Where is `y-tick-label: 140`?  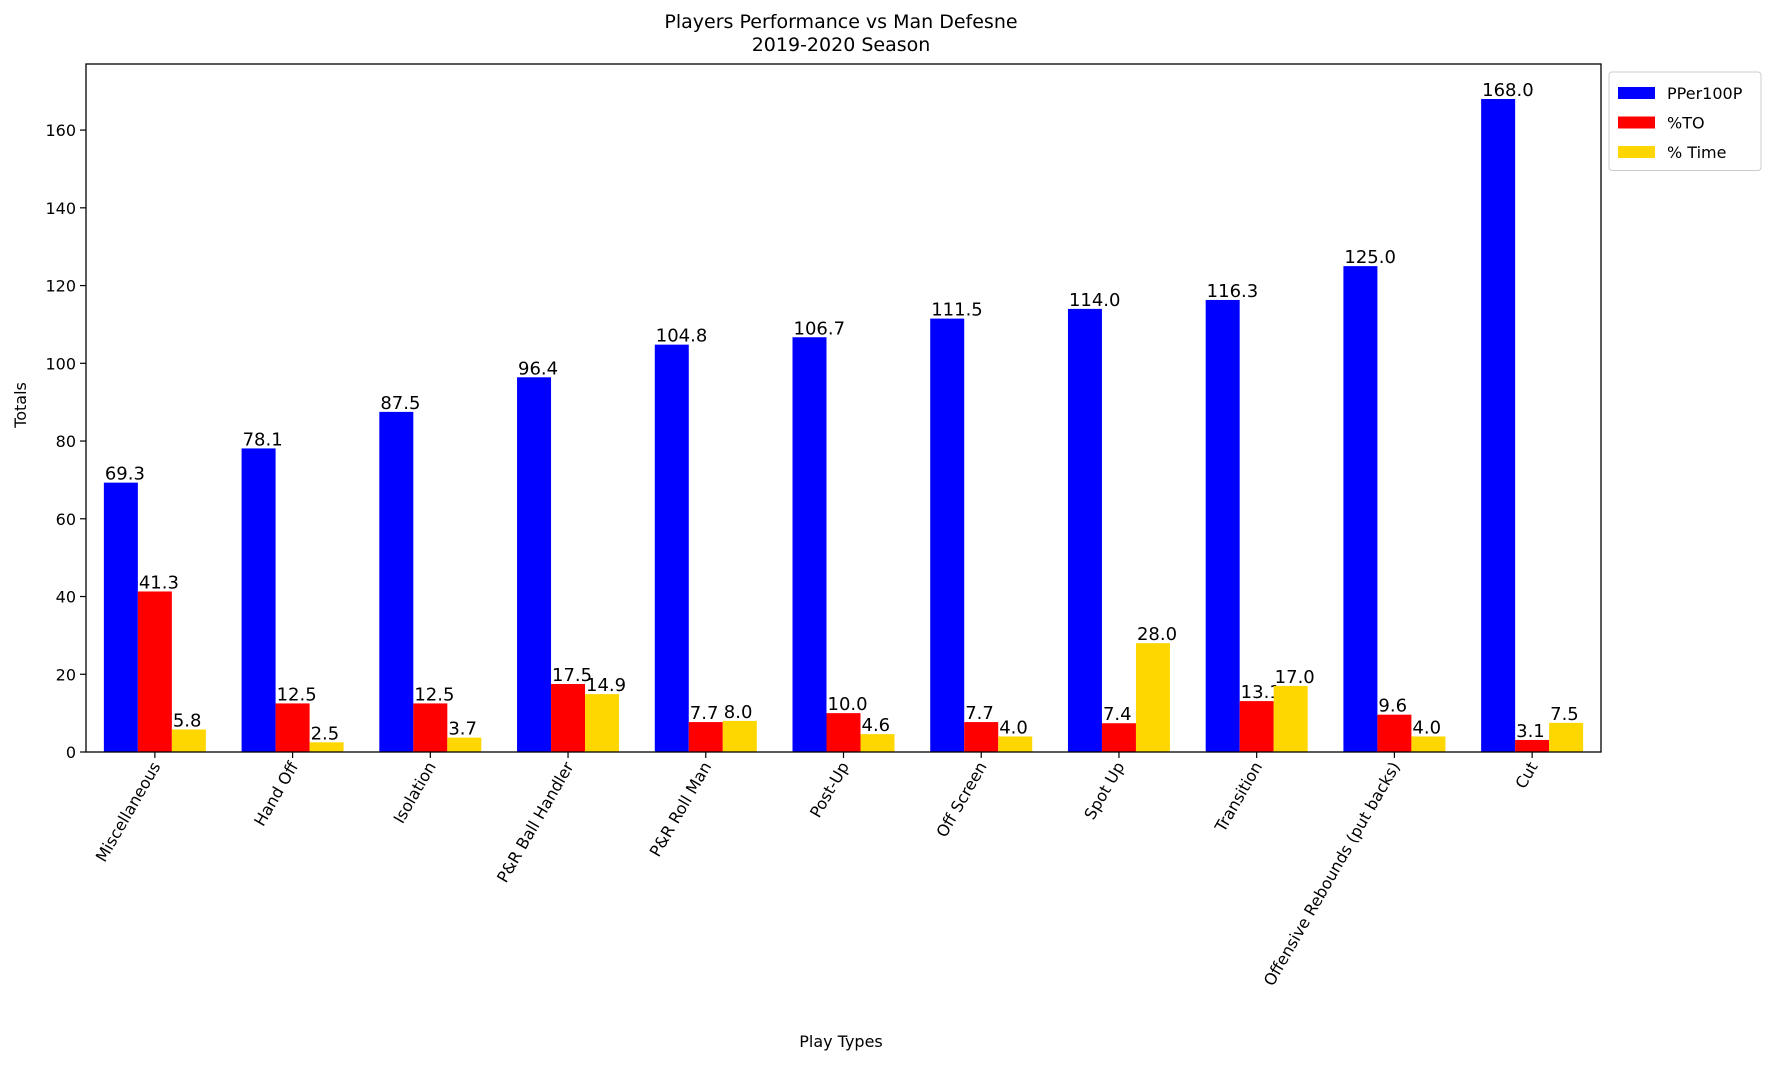 y-tick-label: 140 is located at coordinates (60, 208).